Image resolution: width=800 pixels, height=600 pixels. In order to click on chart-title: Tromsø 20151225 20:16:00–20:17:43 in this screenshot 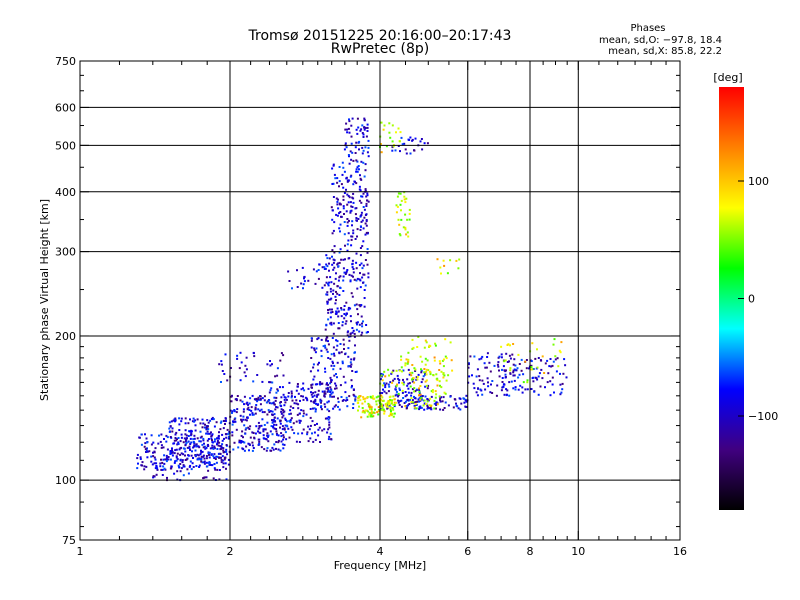, I will do `click(380, 36)`.